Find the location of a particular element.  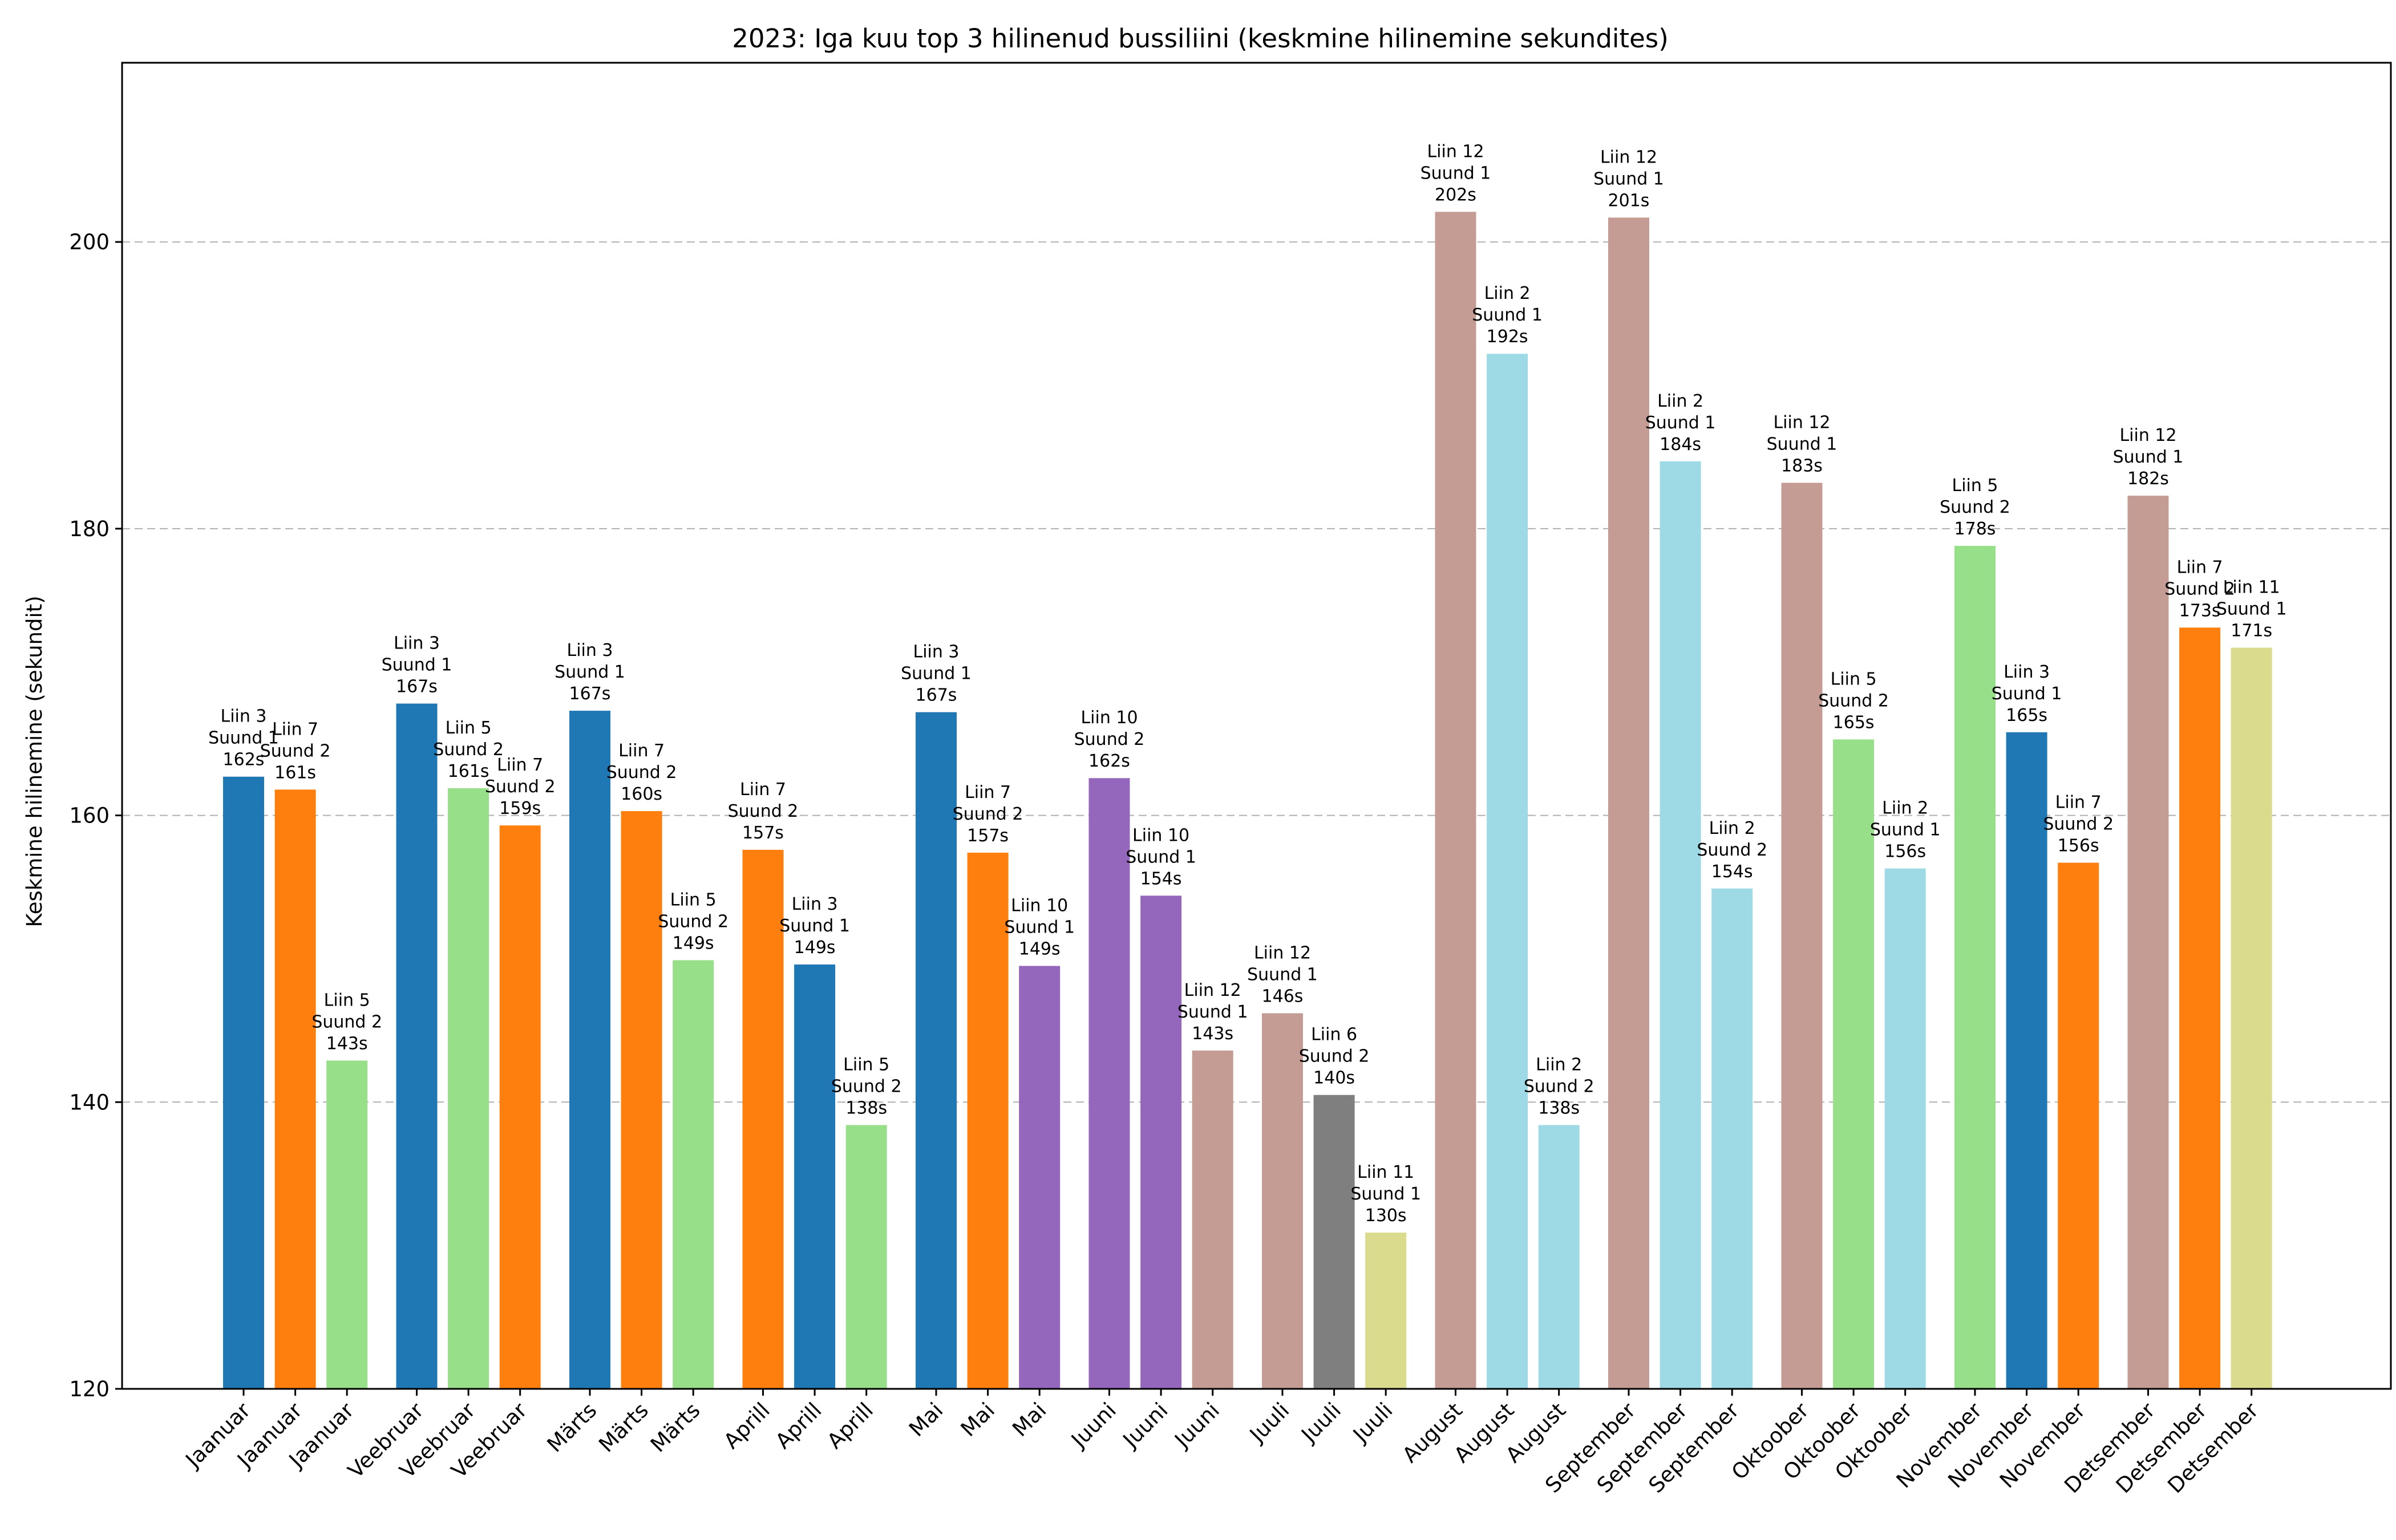

bar-label-label: 173s is located at coordinates (2200, 611).